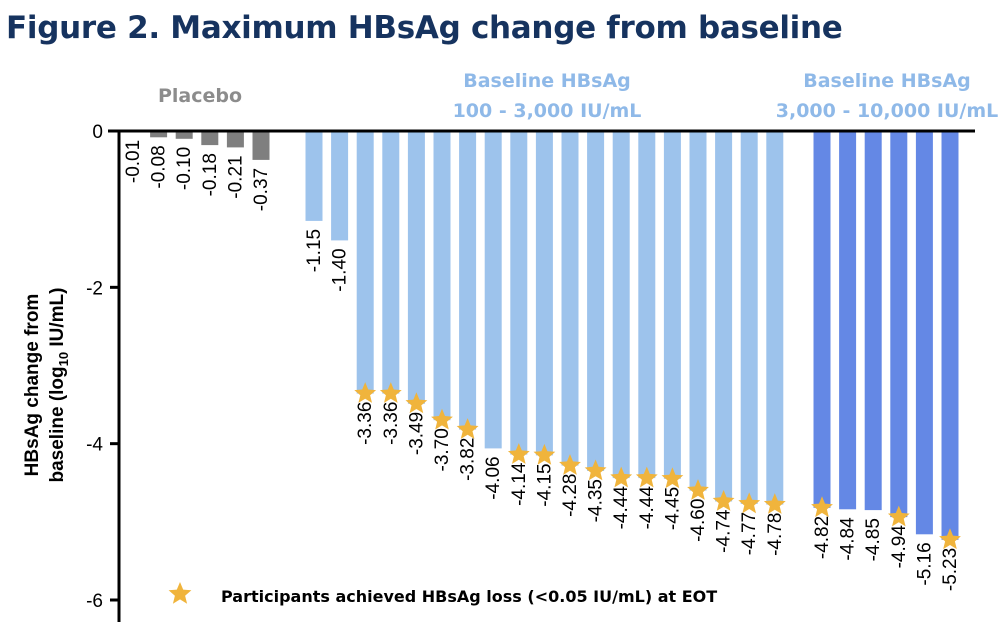 Image resolution: width=1000 pixels, height=633 pixels. What do you see at coordinates (46, 385) in the screenshot?
I see `y-axis-title: HBsAg change from baseline (log10 IU/mL)` at bounding box center [46, 385].